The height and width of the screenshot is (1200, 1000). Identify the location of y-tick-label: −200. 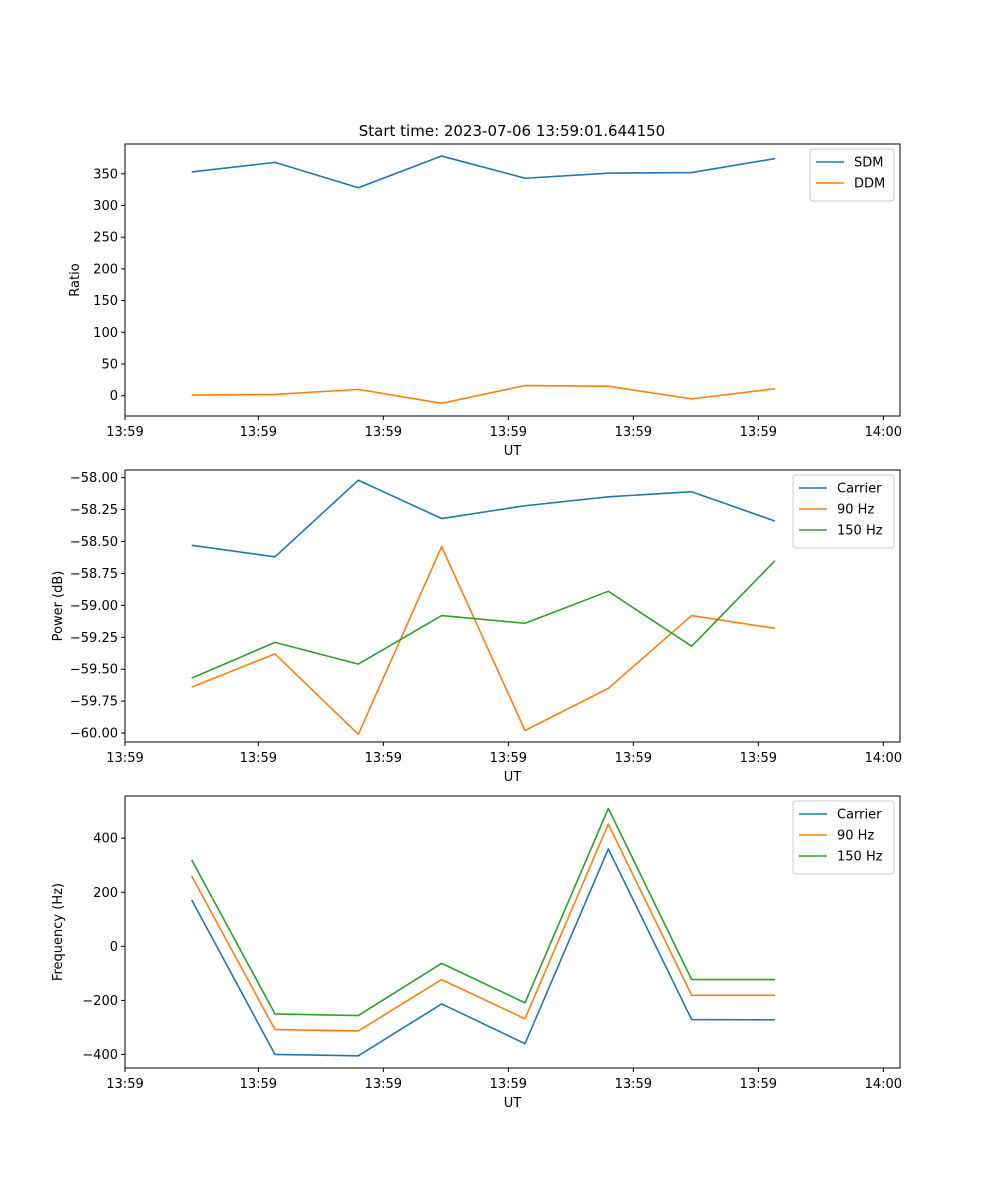
(100, 1001).